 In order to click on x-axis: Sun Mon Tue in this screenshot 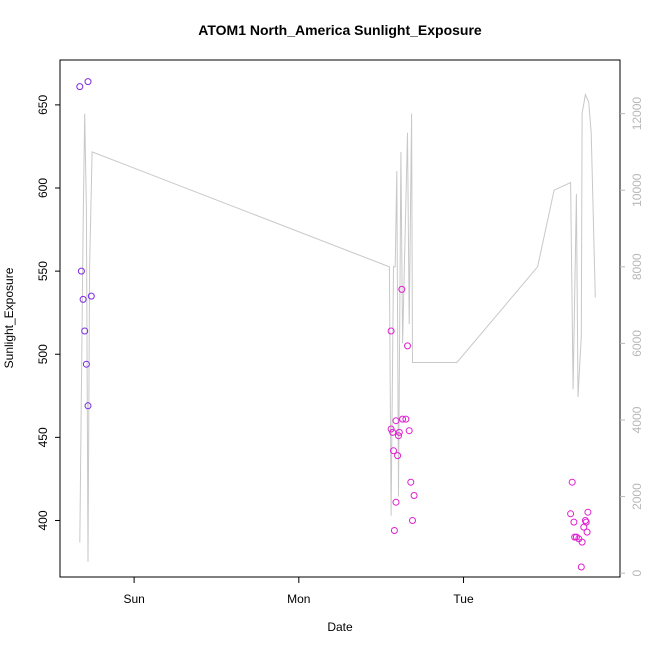, I will do `click(298, 591)`.